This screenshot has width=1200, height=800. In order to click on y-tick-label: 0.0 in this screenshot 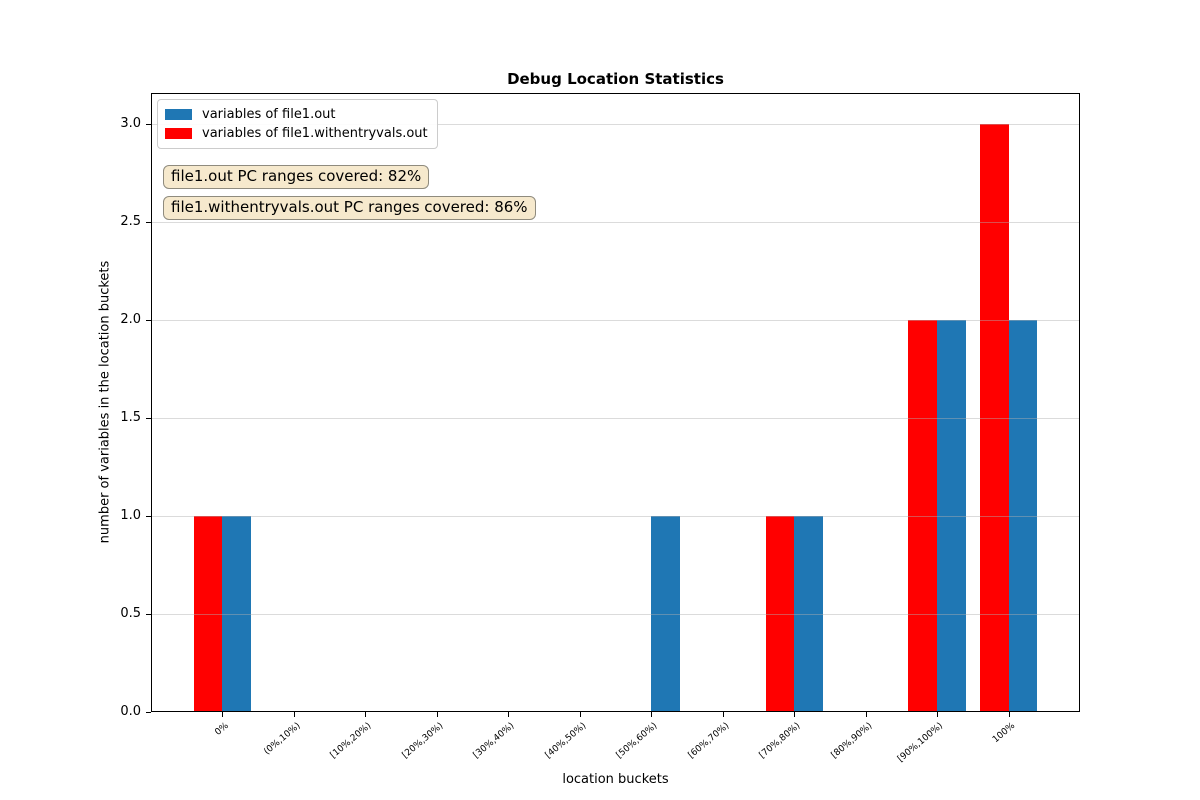, I will do `click(130, 711)`.